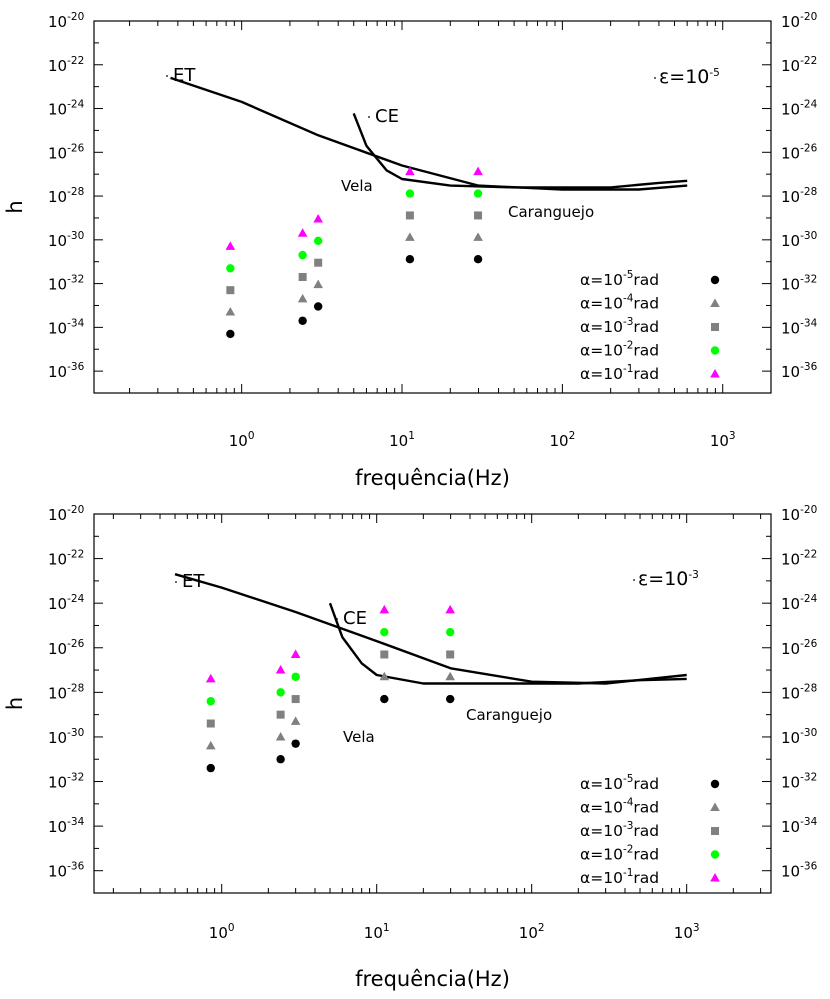  Describe the element at coordinates (66, 65) in the screenshot. I see `y-tick-label-left: 10-22` at that location.